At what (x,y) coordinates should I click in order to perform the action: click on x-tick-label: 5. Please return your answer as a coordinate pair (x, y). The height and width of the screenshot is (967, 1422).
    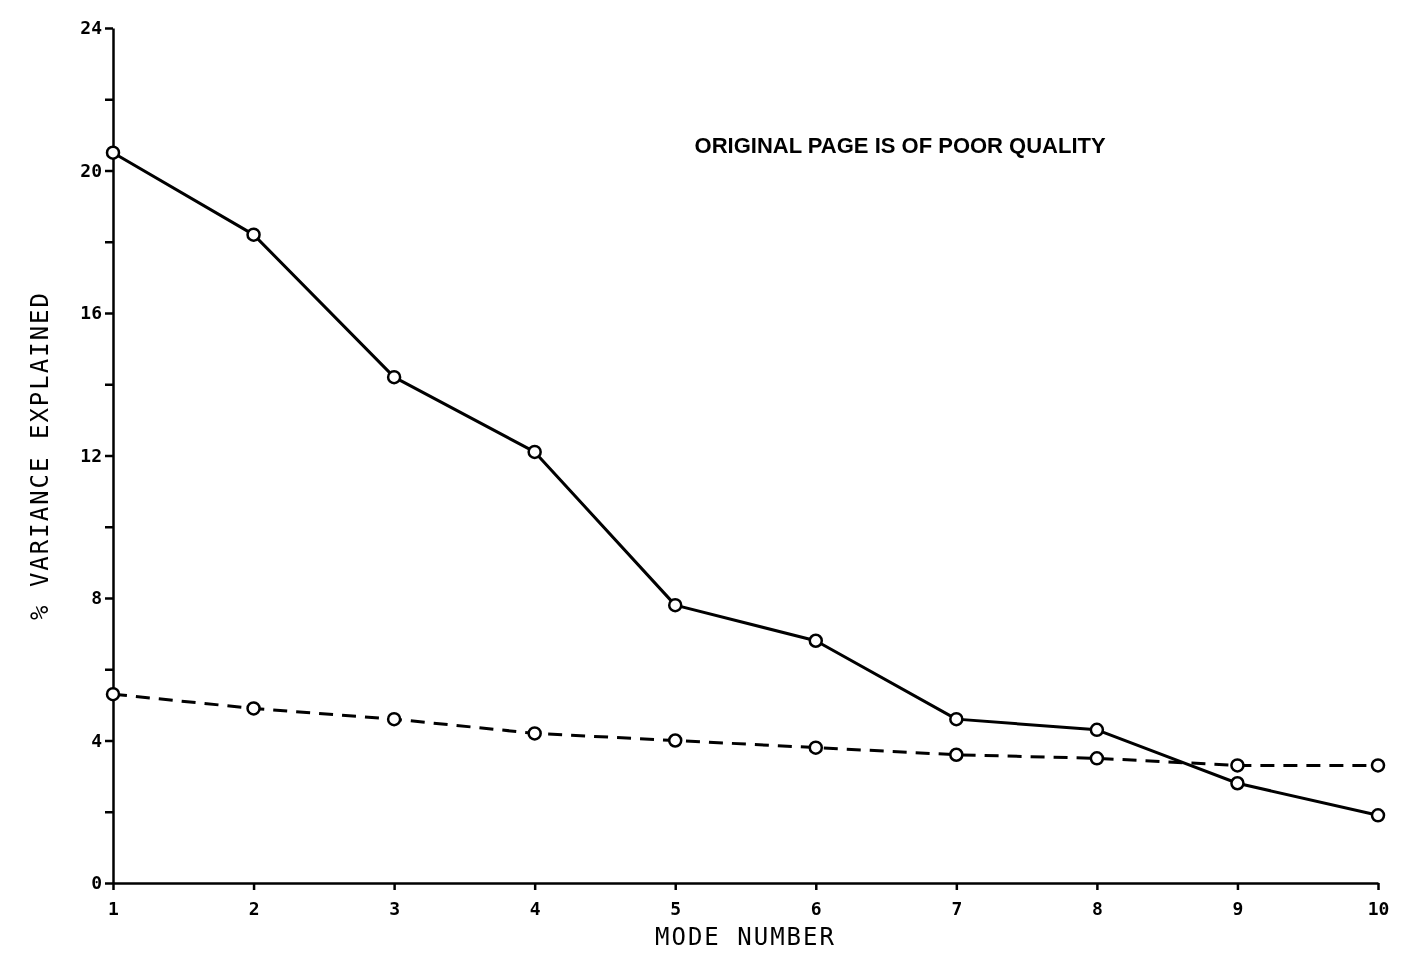
    Looking at the image, I should click on (676, 908).